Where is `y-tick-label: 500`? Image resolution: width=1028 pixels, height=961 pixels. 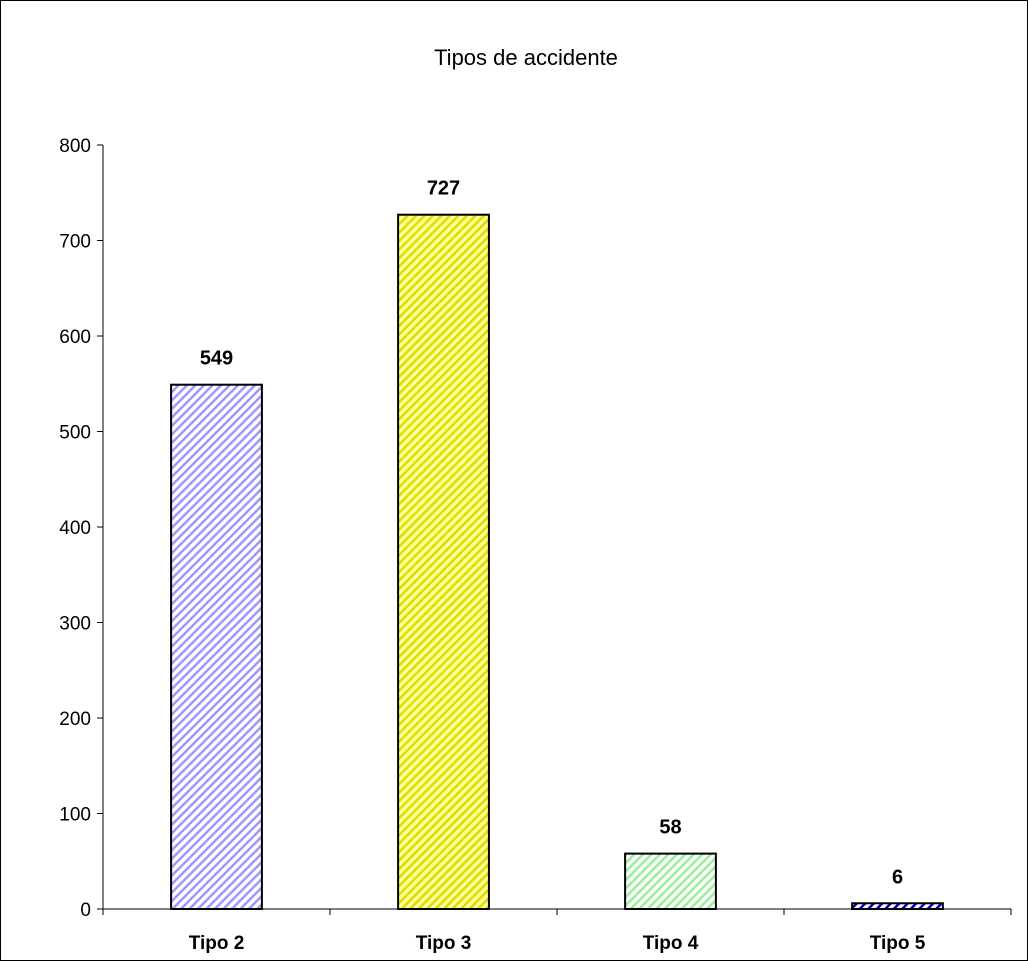 y-tick-label: 500 is located at coordinates (75, 433).